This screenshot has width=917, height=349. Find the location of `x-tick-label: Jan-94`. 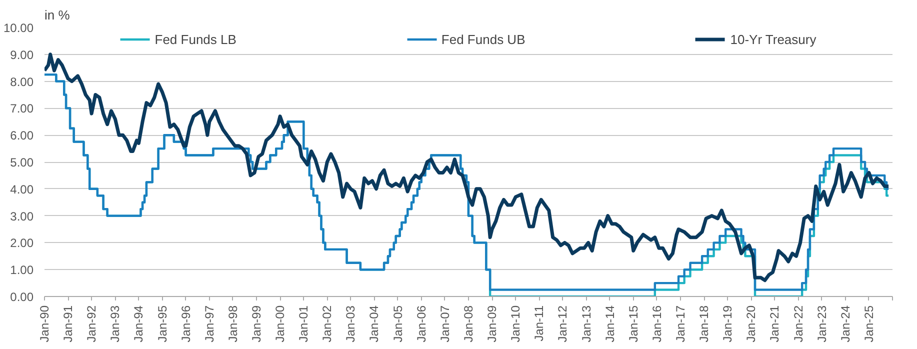

x-tick-label: Jan-94 is located at coordinates (139, 323).